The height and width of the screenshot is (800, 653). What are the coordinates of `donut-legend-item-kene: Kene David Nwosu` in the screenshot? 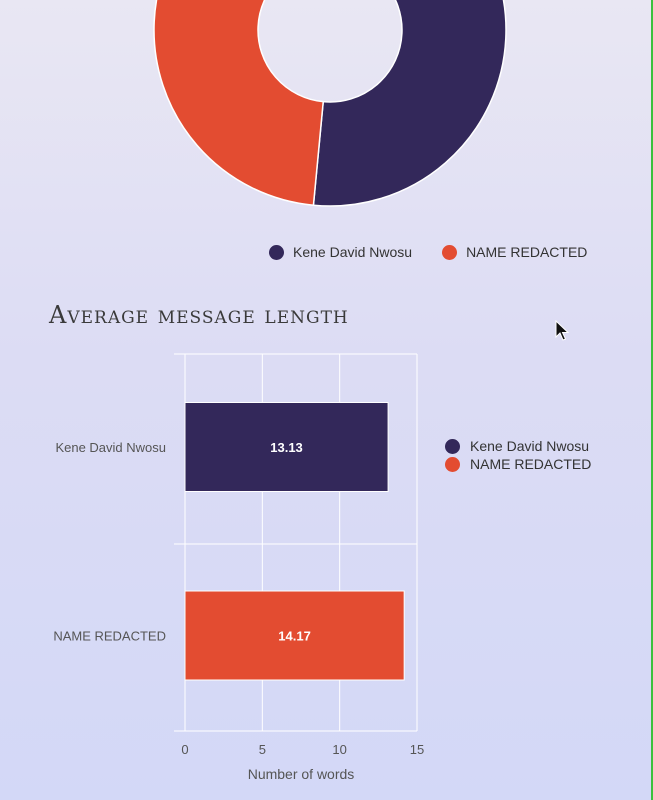 It's located at (340, 252).